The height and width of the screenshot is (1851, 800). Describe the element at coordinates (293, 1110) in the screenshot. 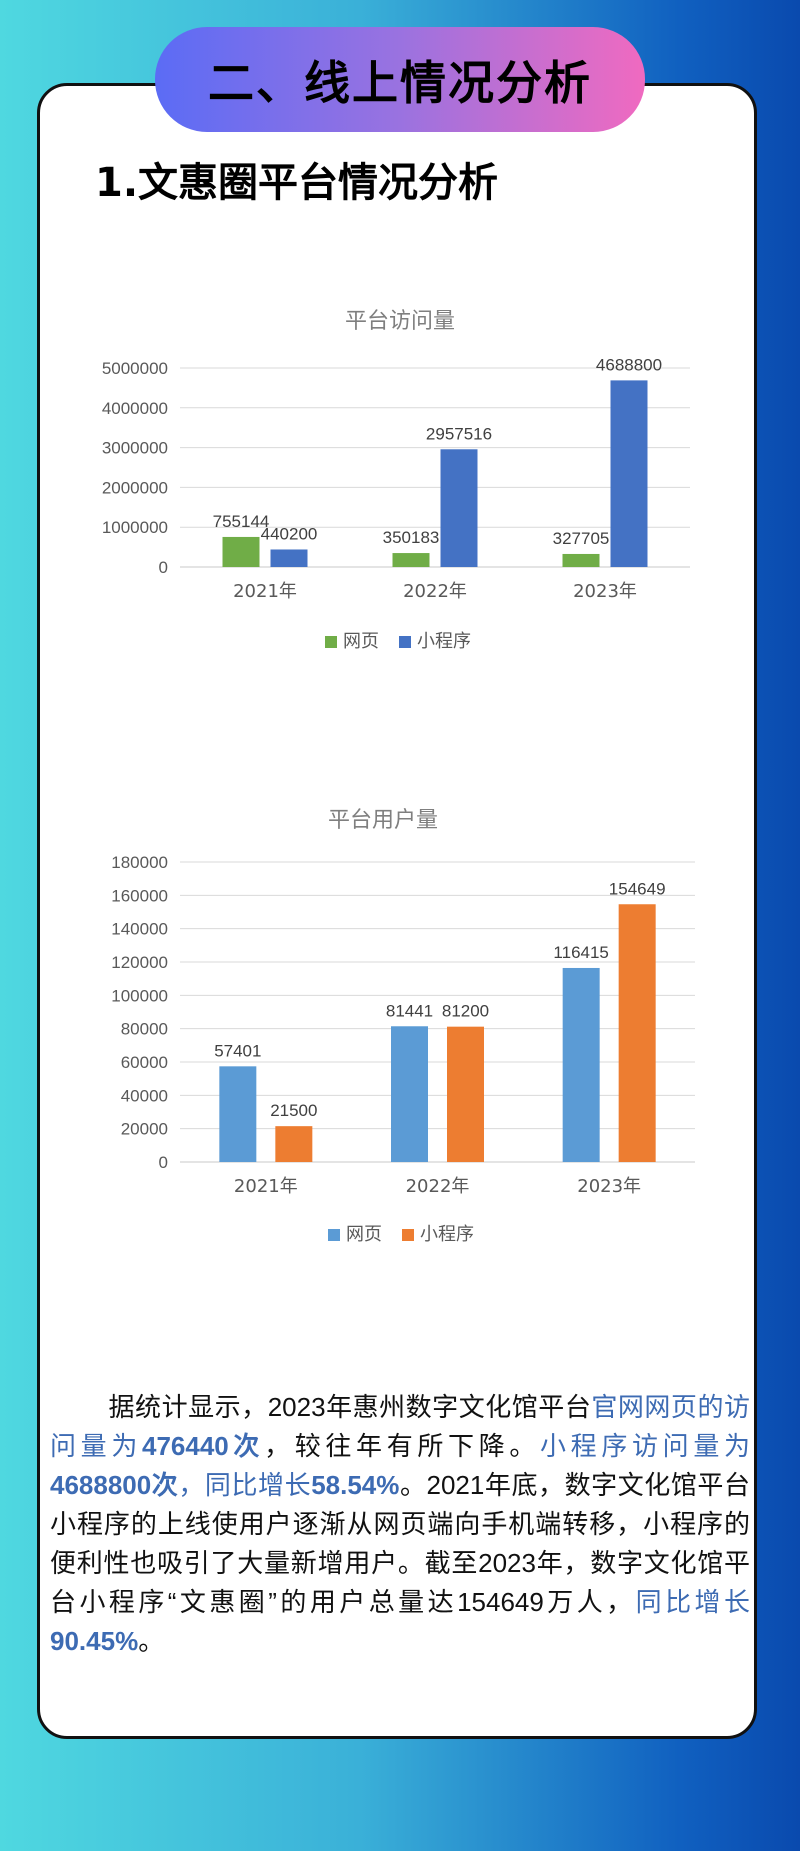

I see `data-label: 21500` at that location.